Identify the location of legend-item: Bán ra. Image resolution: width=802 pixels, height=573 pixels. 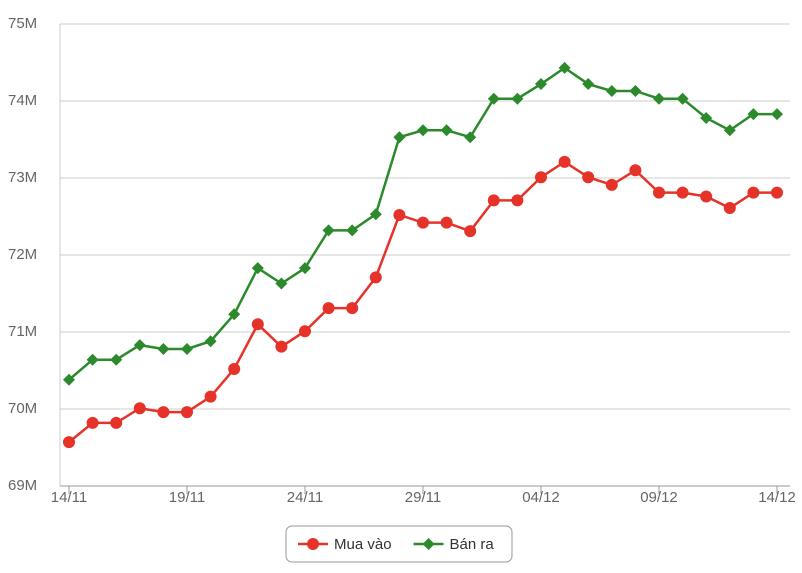
(454, 544).